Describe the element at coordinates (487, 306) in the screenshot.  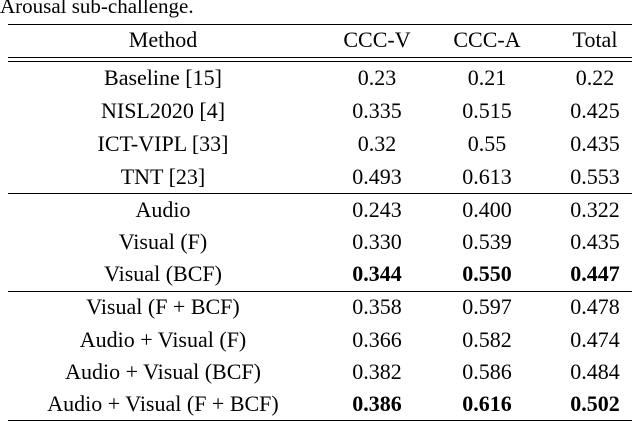
I see `value-cell: 0.597` at that location.